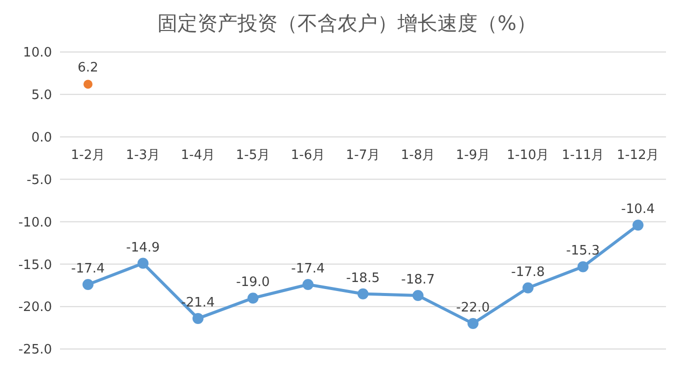 The image size is (694, 368). What do you see at coordinates (198, 155) in the screenshot?
I see `x-tick-label: 1-4月` at bounding box center [198, 155].